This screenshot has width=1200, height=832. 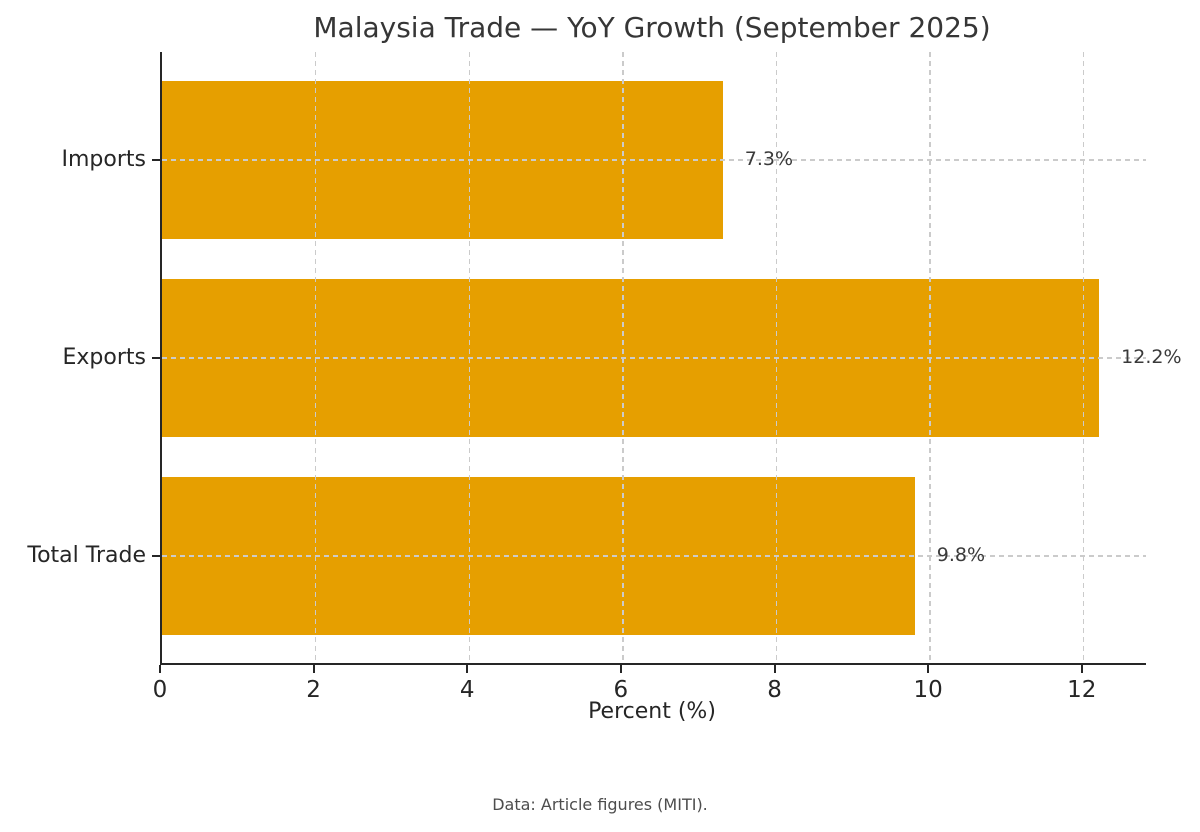 What do you see at coordinates (600, 804) in the screenshot?
I see `footer-note: Data: Article figures (MITI).` at bounding box center [600, 804].